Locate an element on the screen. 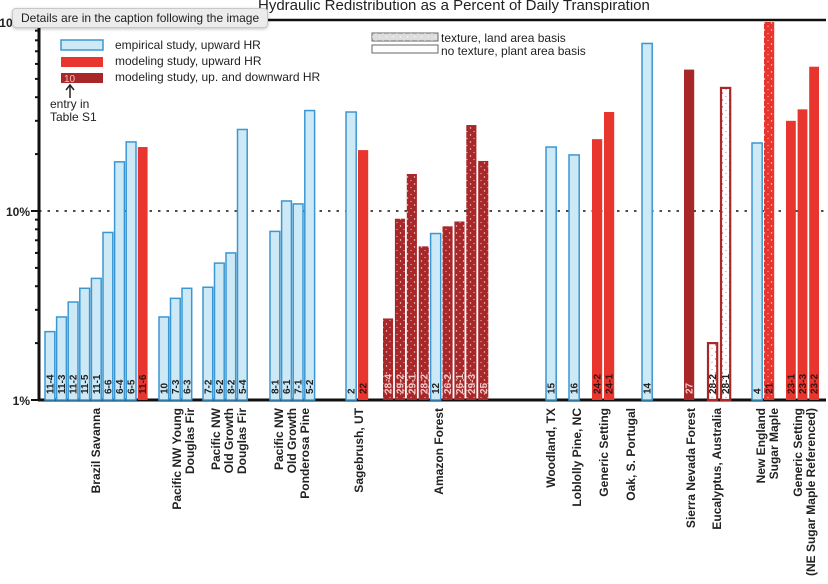 The width and height of the screenshot is (828, 584). bar-entry-label: 15 is located at coordinates (552, 388).